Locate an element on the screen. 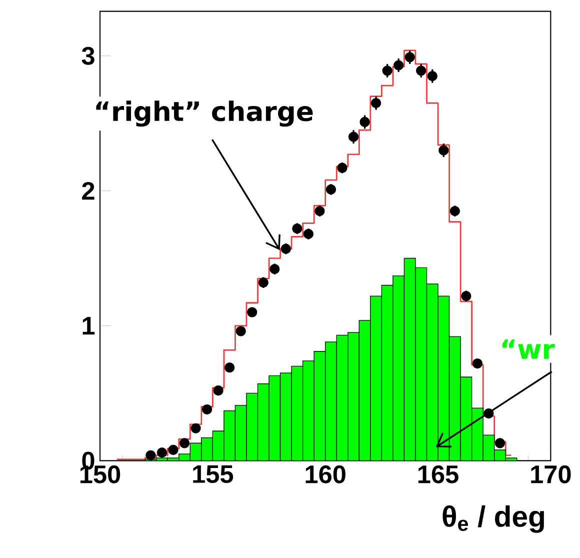 The height and width of the screenshot is (558, 580). x-tick-label: 170 is located at coordinates (551, 474).